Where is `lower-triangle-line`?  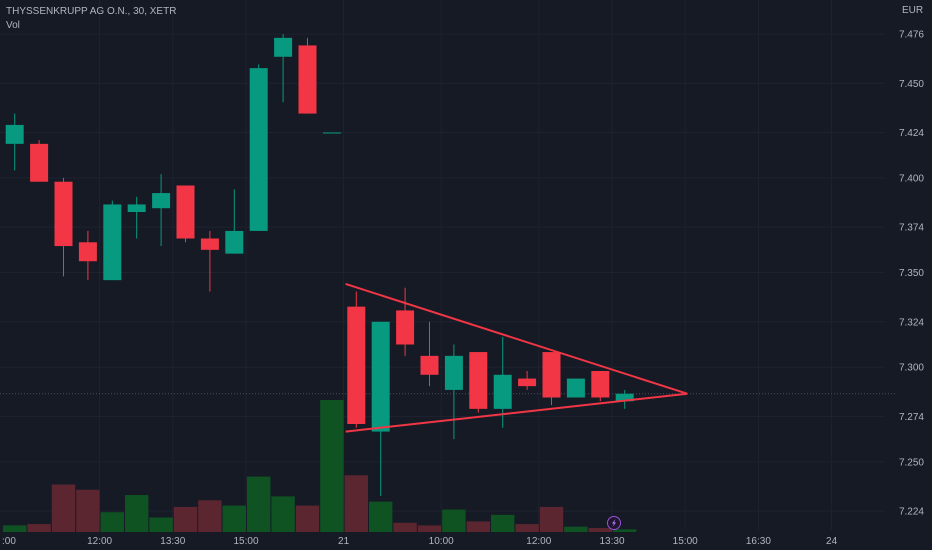 lower-triangle-line is located at coordinates (516, 412).